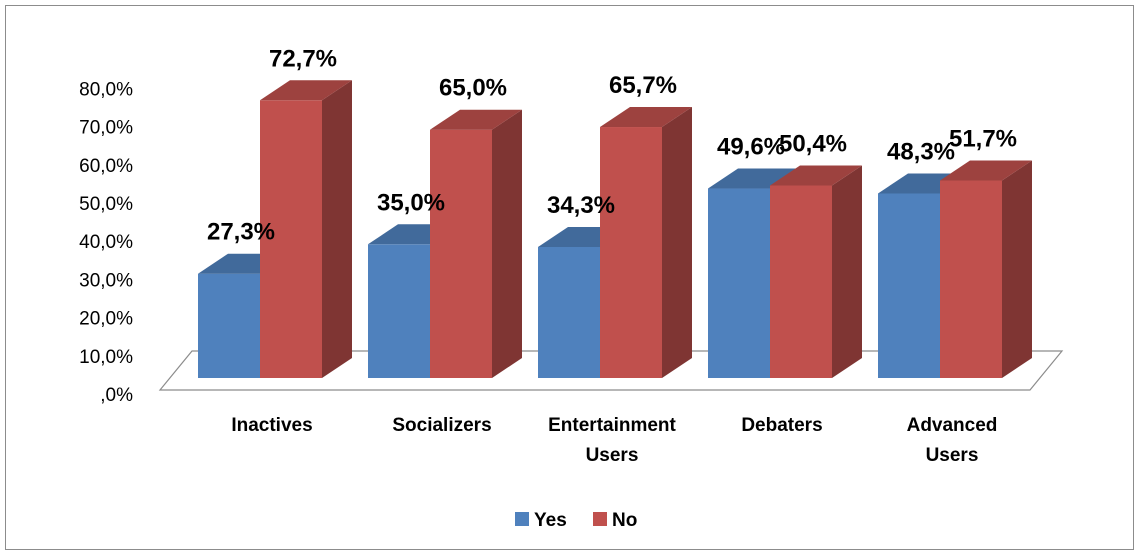  I want to click on y-tick-label: 40,0%, so click(106, 242).